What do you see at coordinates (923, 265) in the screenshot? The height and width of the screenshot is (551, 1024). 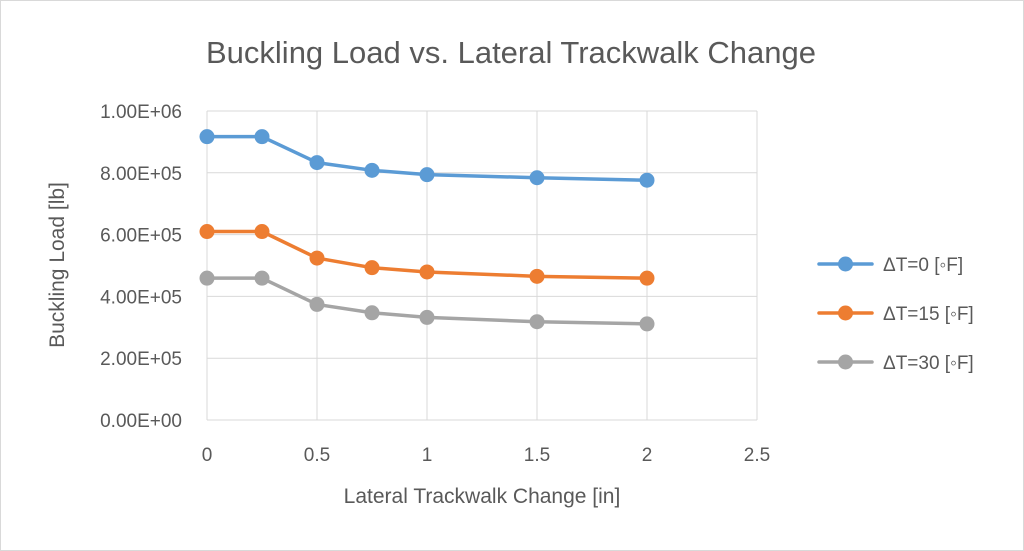 I see `legend-label-0: ΔT=0 [◦F]` at bounding box center [923, 265].